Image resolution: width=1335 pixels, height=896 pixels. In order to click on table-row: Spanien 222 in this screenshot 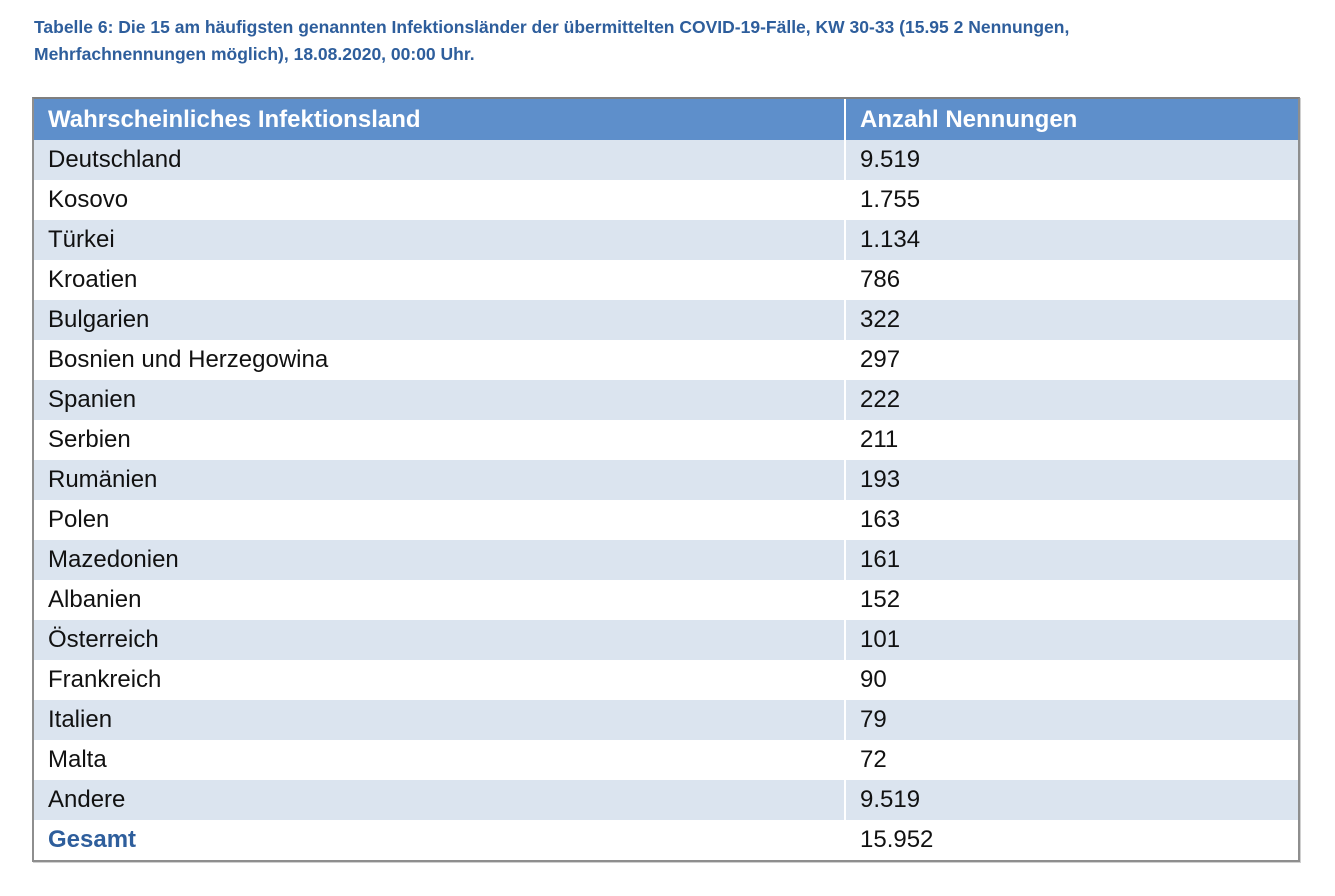, I will do `click(666, 400)`.